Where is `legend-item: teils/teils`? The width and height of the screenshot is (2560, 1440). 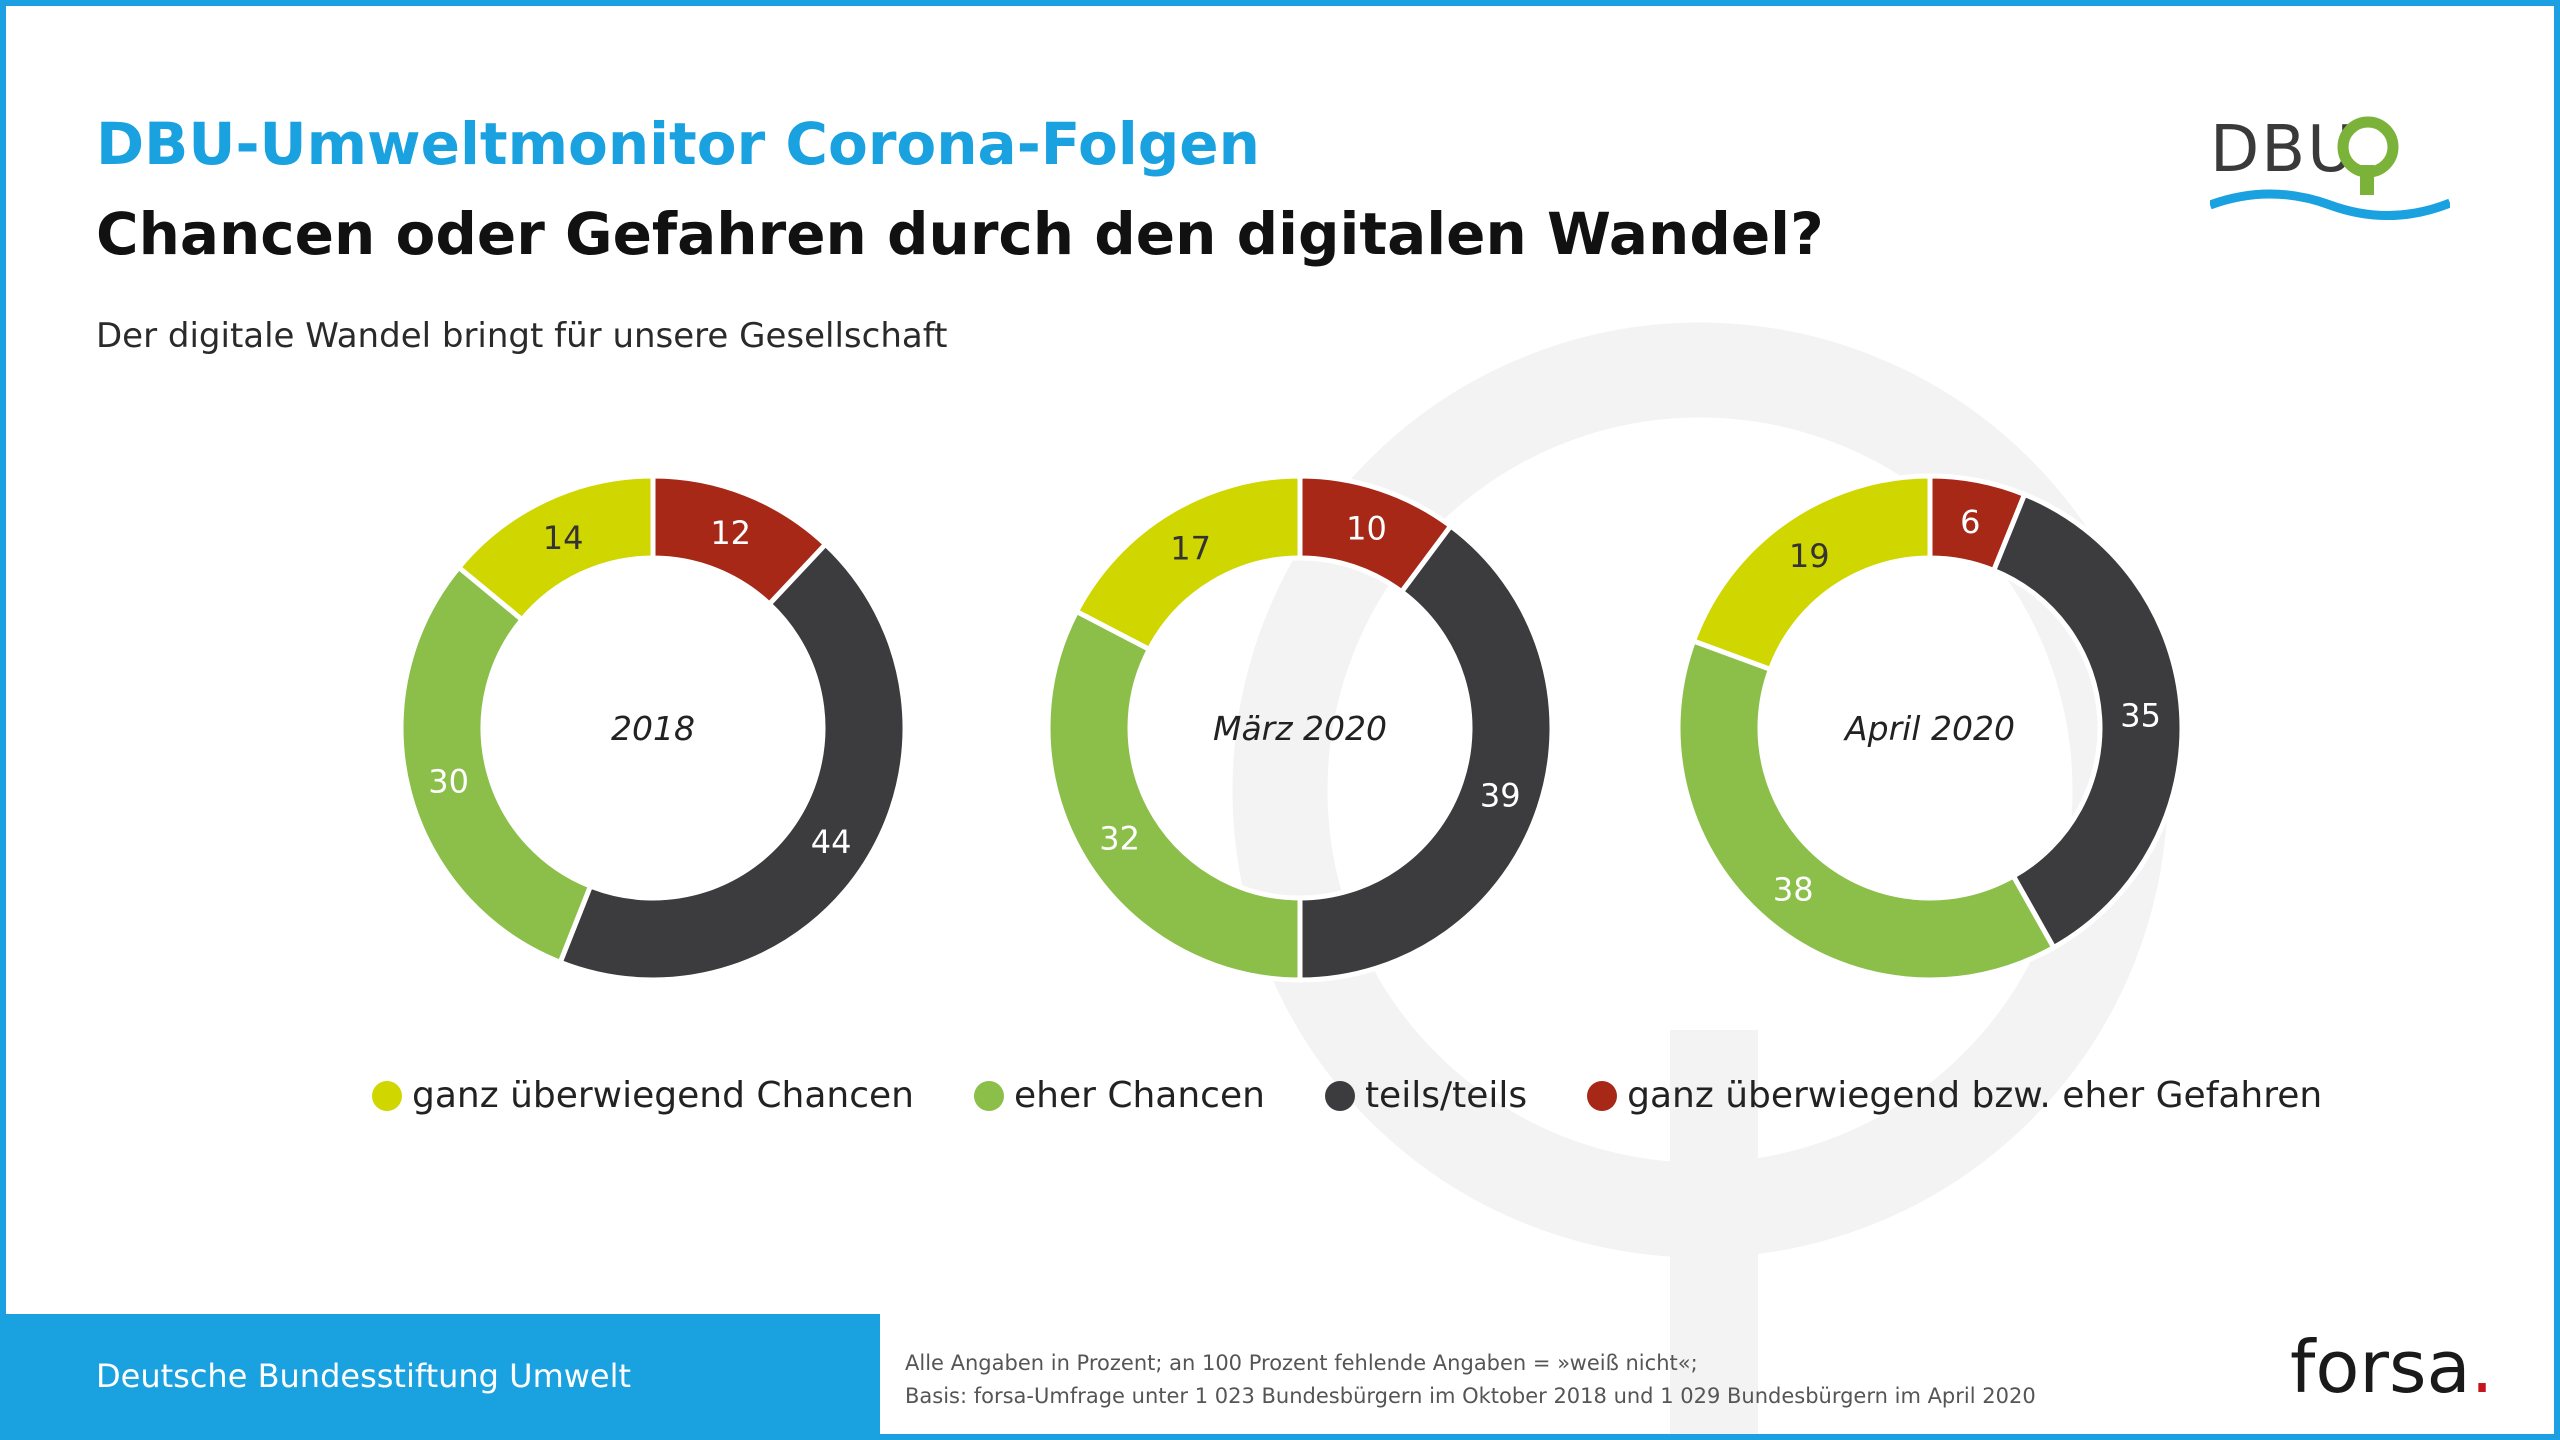 legend-item: teils/teils is located at coordinates (1426, 1095).